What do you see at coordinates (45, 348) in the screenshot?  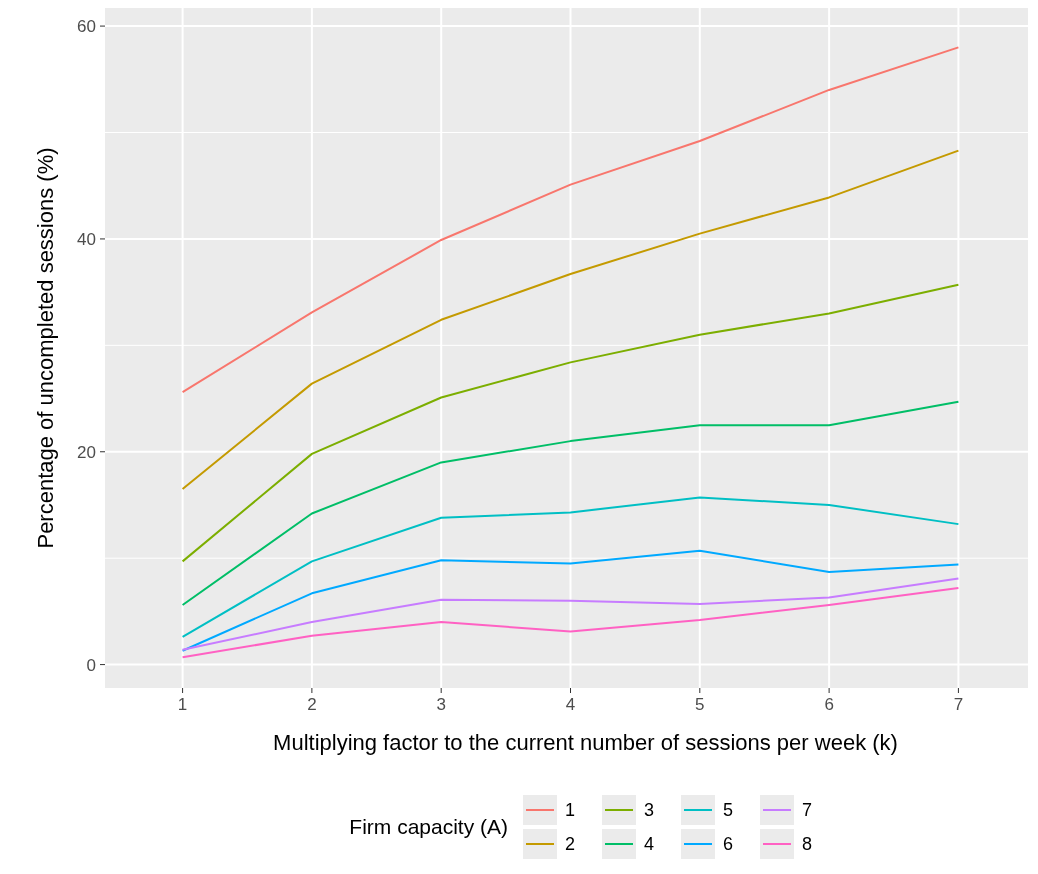 I see `y-axis-title: Percentage of uncompleted sessions (%)` at bounding box center [45, 348].